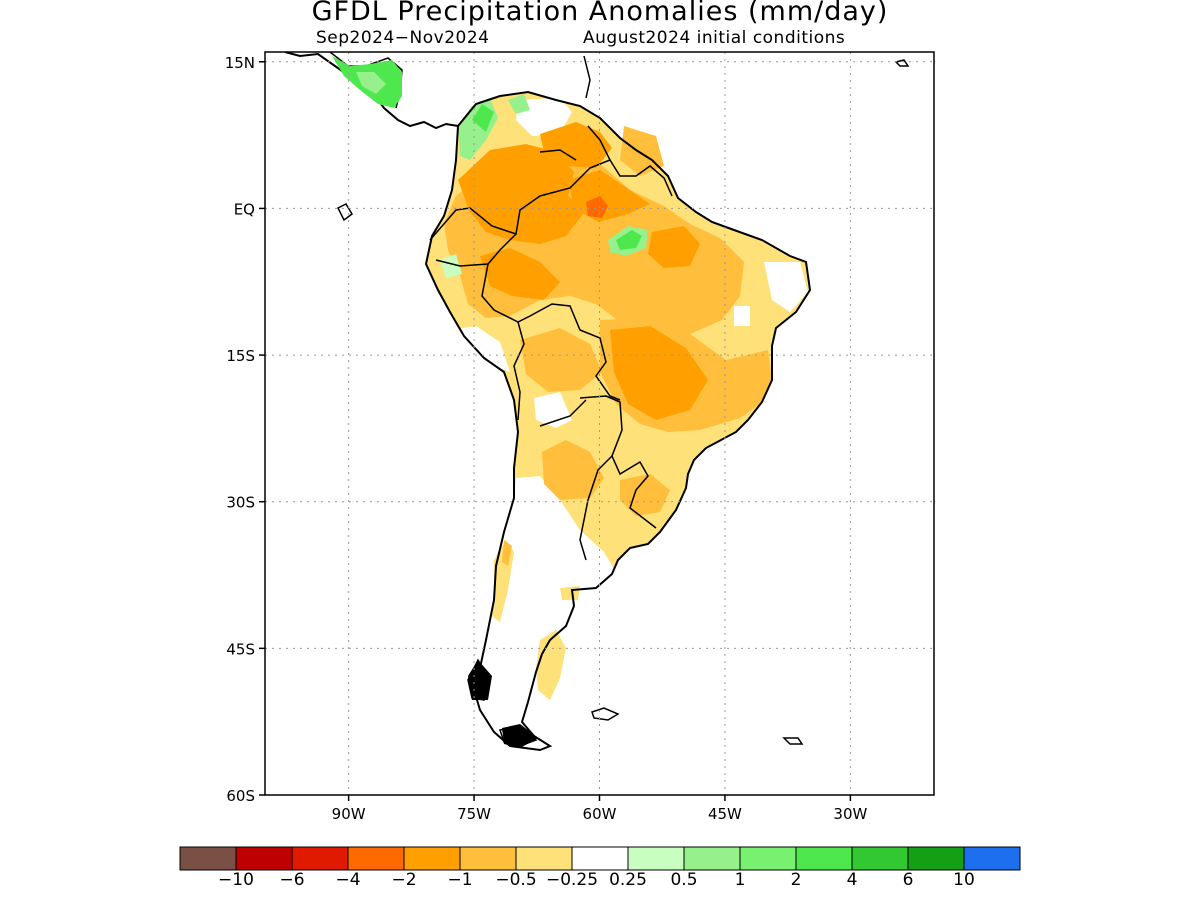  What do you see at coordinates (629, 240) in the screenshot?
I see `amazon-strong-wet` at bounding box center [629, 240].